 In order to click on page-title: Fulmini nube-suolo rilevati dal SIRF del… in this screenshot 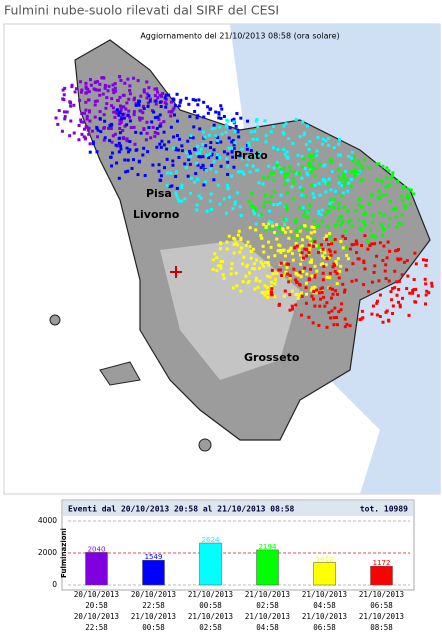, I will do `click(141, 10)`.